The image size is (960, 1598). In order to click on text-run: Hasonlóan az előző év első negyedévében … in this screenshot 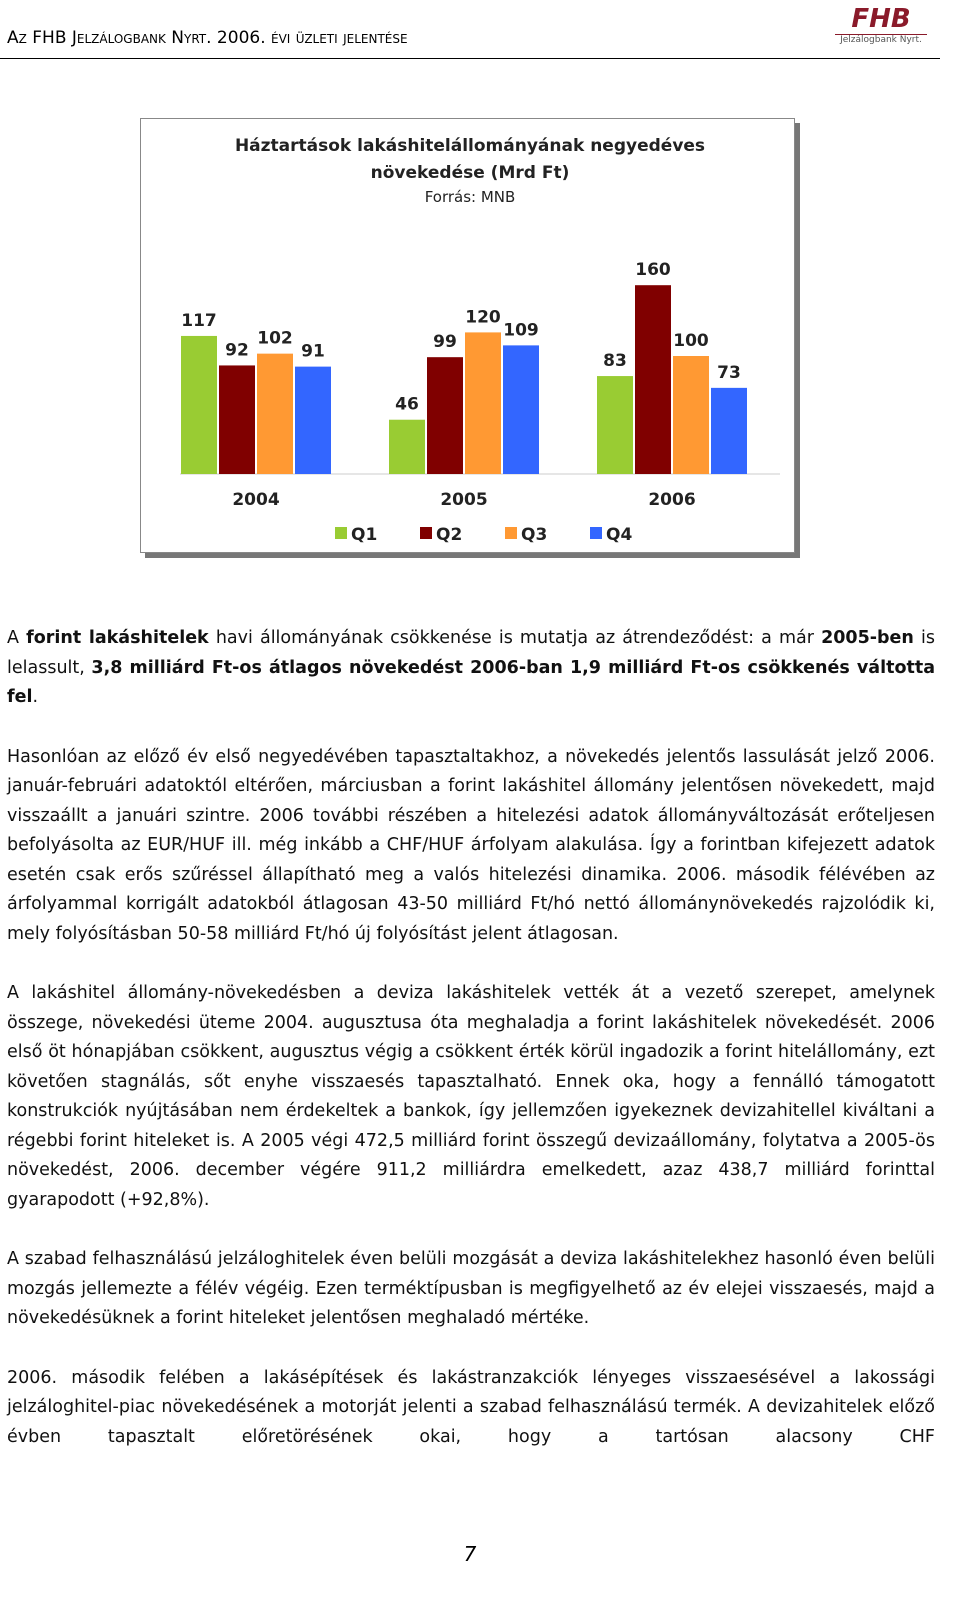, I will do `click(471, 845)`.